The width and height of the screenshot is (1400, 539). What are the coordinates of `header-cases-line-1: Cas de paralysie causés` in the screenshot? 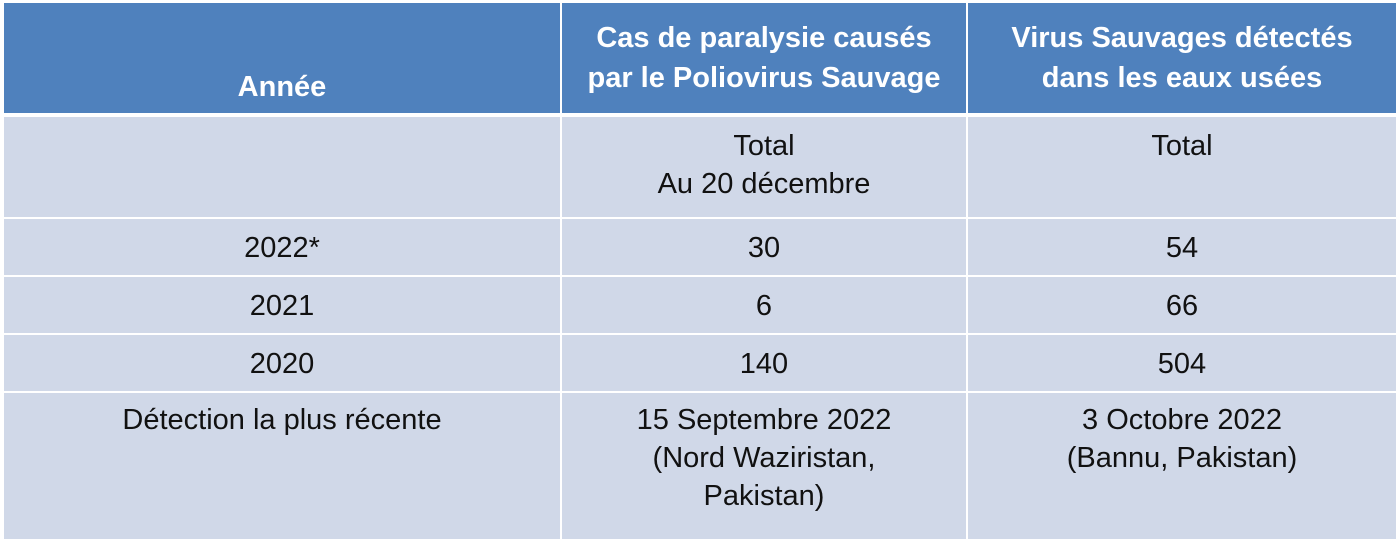 It's located at (764, 38).